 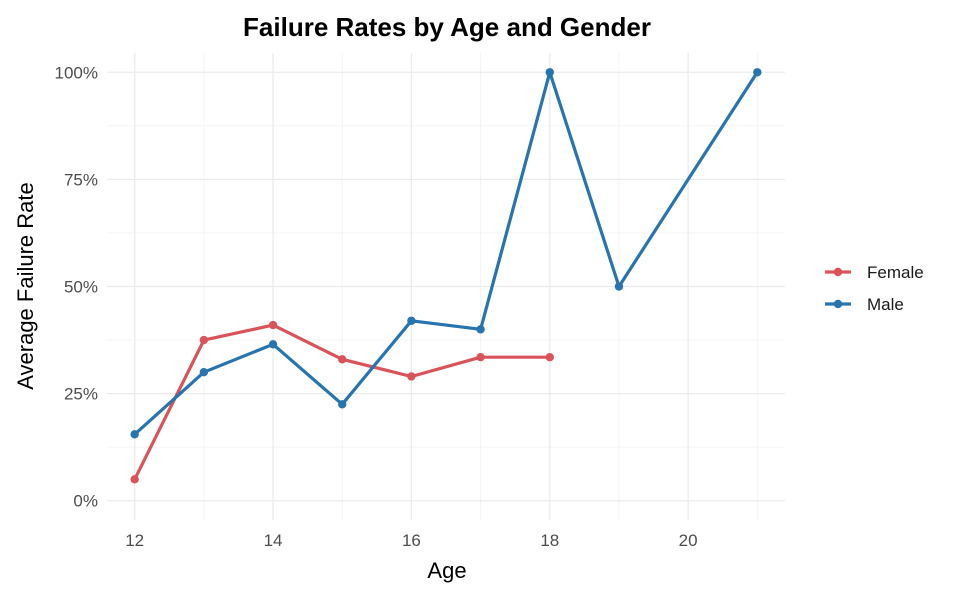 I want to click on legend: Female Male, so click(x=874, y=288).